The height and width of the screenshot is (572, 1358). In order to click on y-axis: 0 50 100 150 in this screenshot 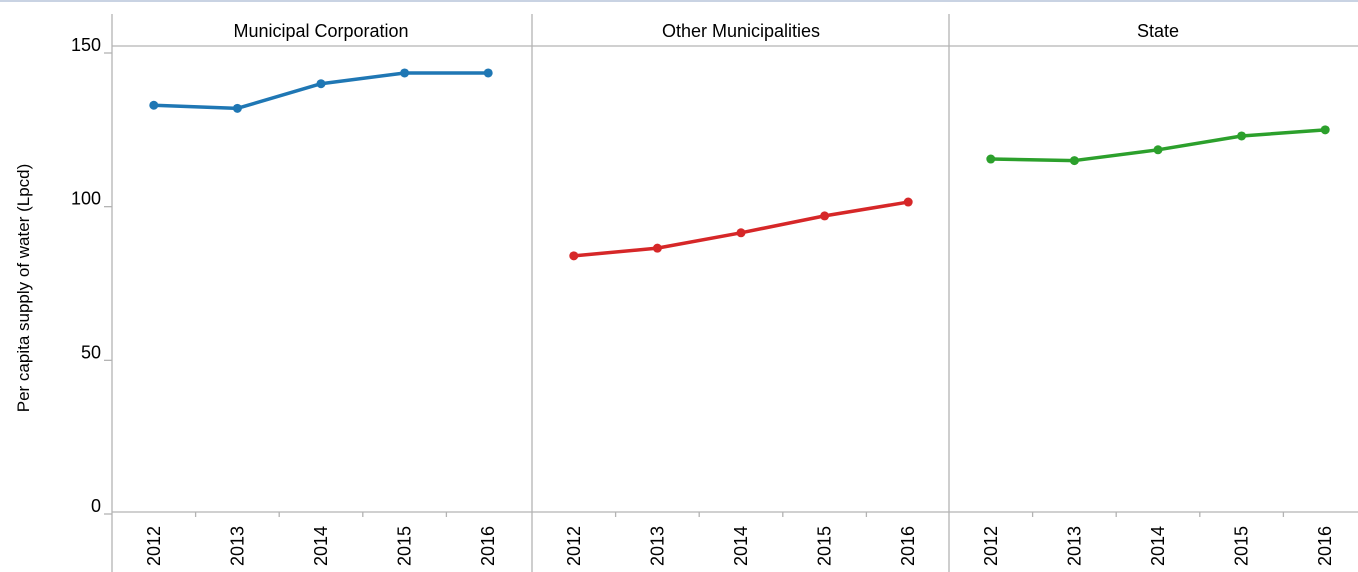, I will do `click(91, 275)`.